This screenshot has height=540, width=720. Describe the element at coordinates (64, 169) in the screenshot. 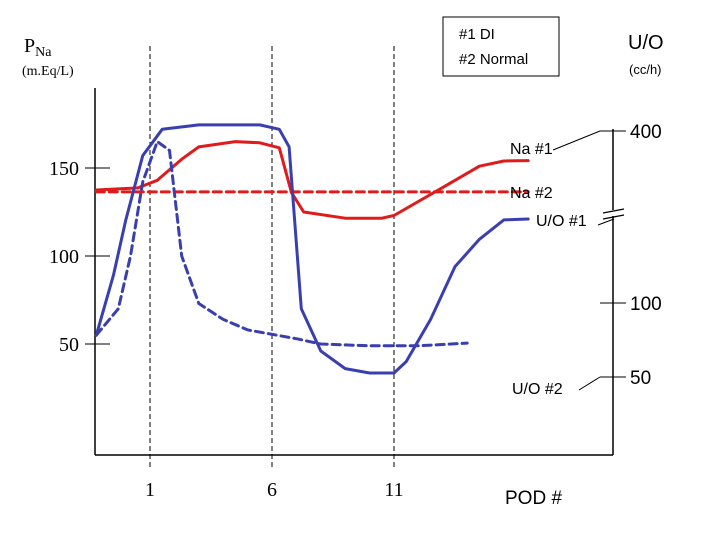

I see `left-tick-label-150: 150` at that location.